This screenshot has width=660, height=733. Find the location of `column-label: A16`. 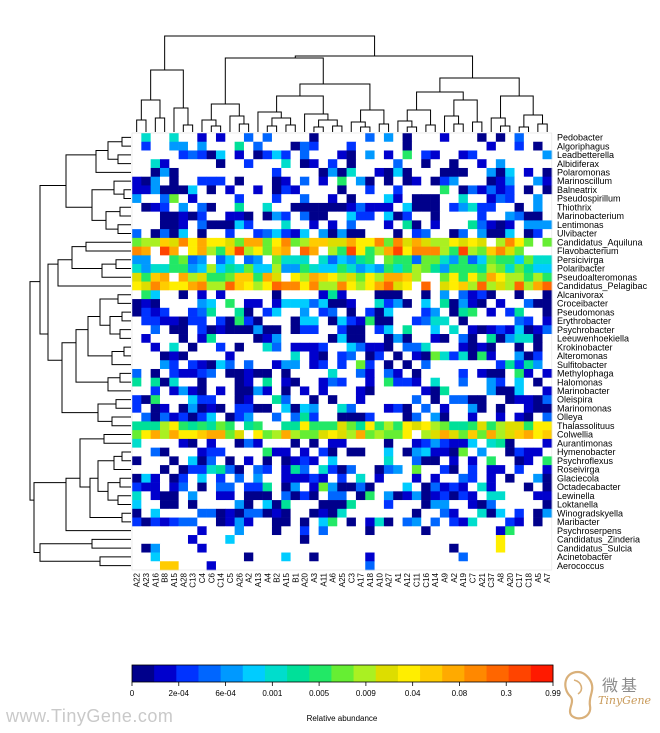

column-label: A16 is located at coordinates (155, 579).